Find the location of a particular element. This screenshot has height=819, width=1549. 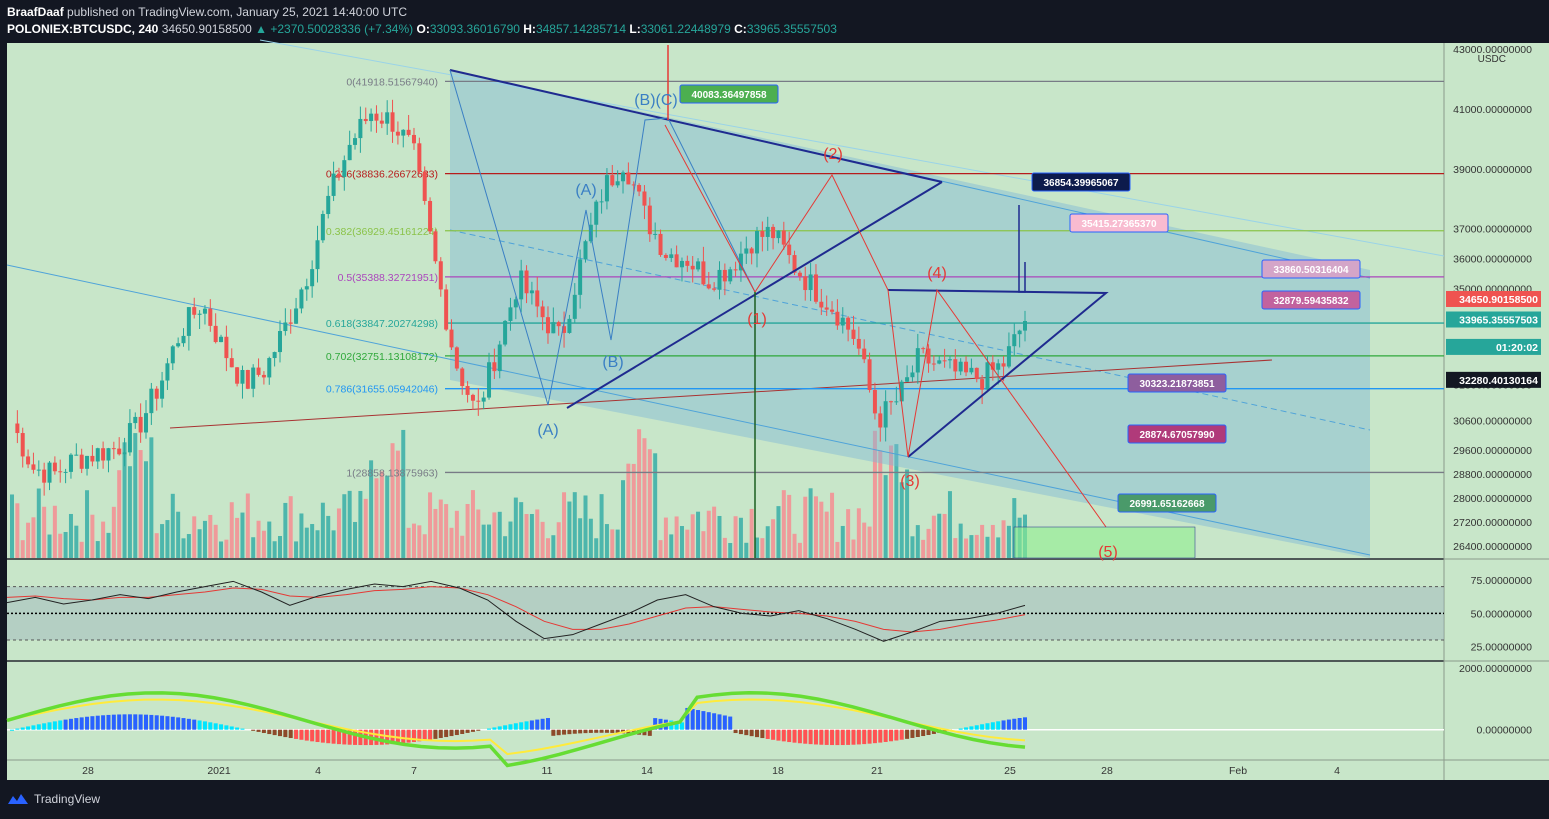

high-label: H: is located at coordinates (529, 29).